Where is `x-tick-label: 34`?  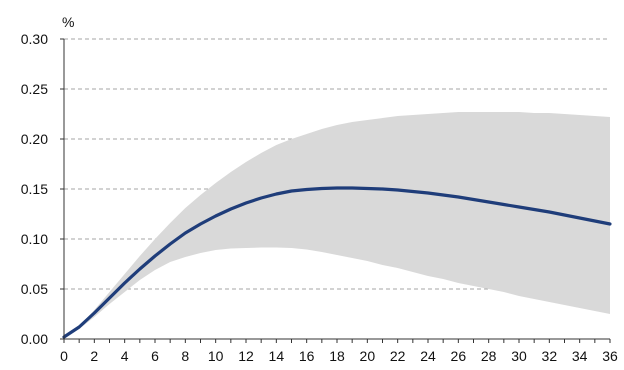 x-tick-label: 34 is located at coordinates (580, 356).